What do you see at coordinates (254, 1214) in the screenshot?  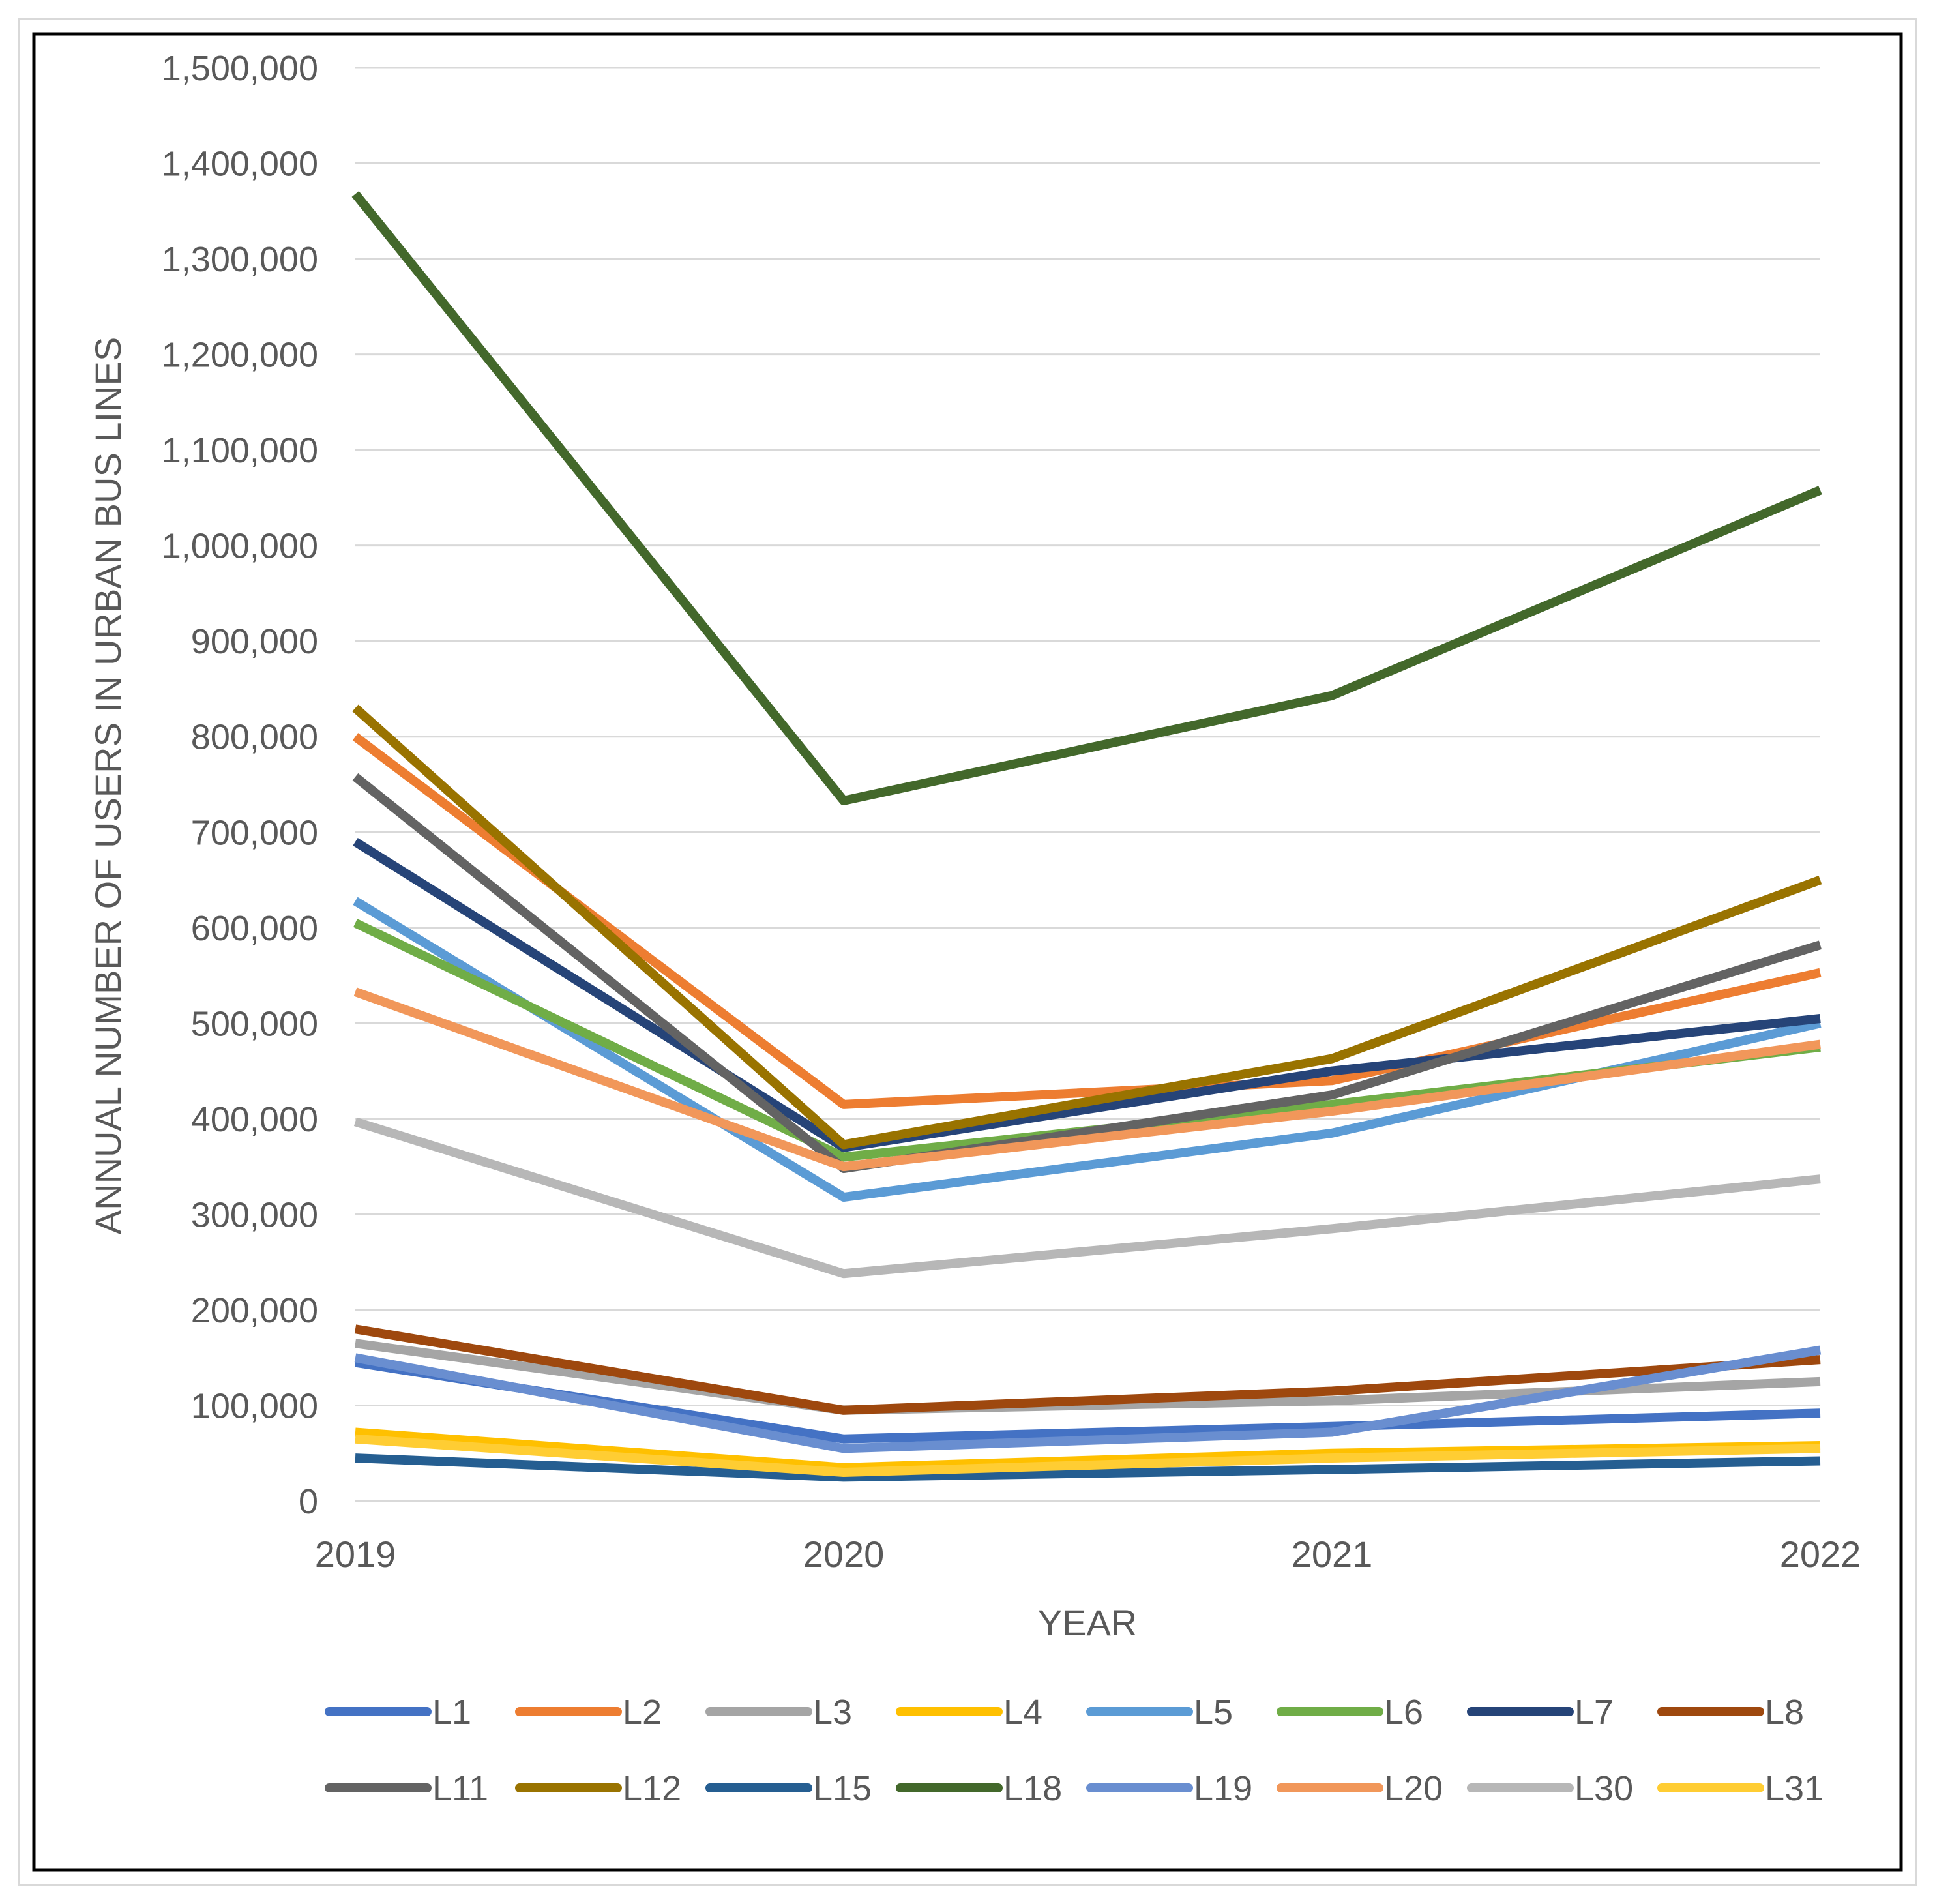 I see `y-tick-label: 300,000` at bounding box center [254, 1214].